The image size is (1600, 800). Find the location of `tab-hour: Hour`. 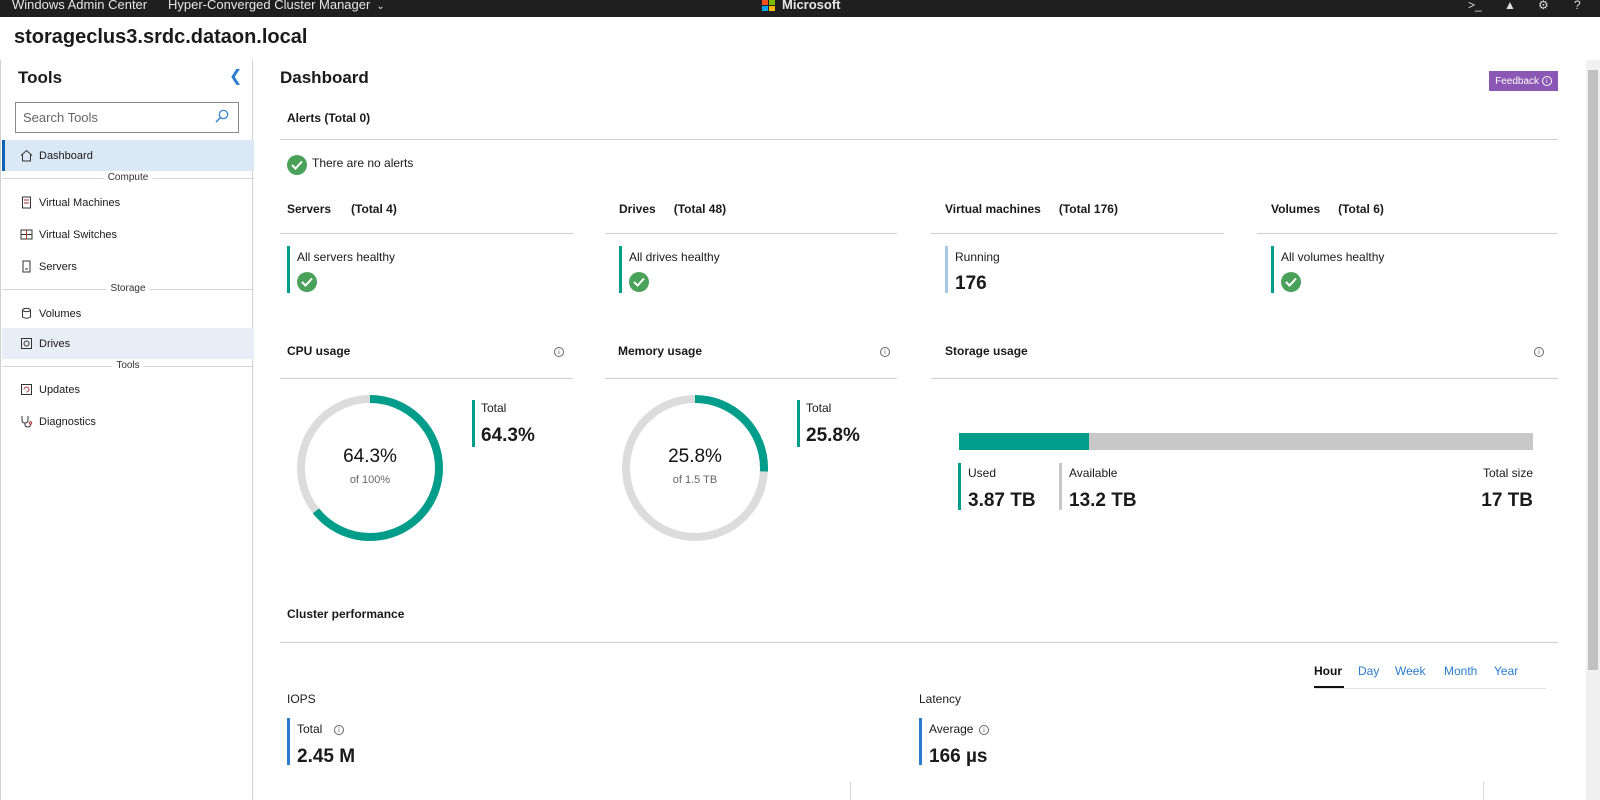

tab-hour: Hour is located at coordinates (1328, 671).